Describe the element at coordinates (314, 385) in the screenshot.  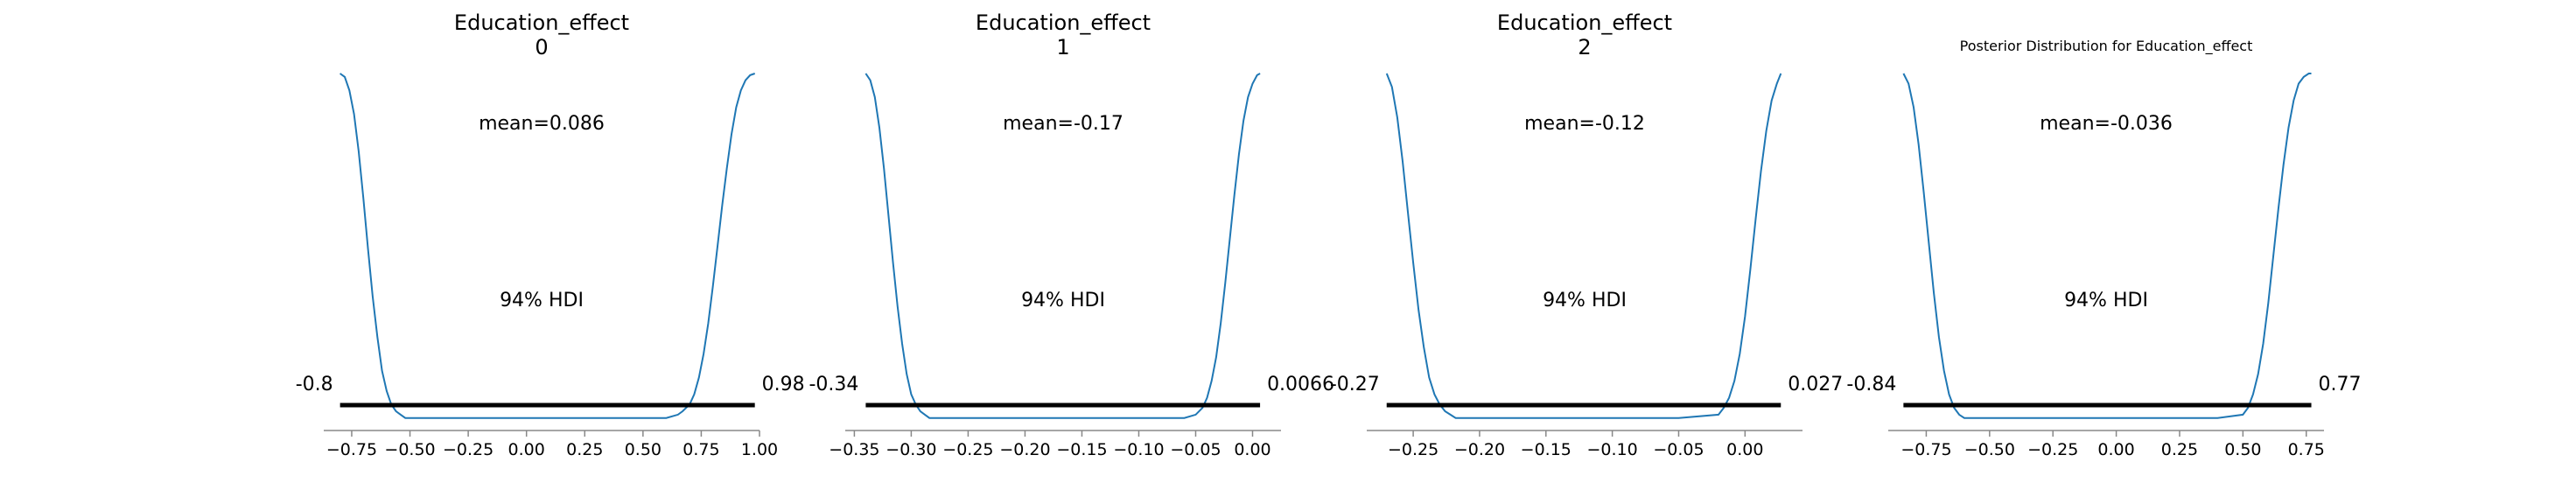
I see `hdi-low-label: -0.8` at that location.